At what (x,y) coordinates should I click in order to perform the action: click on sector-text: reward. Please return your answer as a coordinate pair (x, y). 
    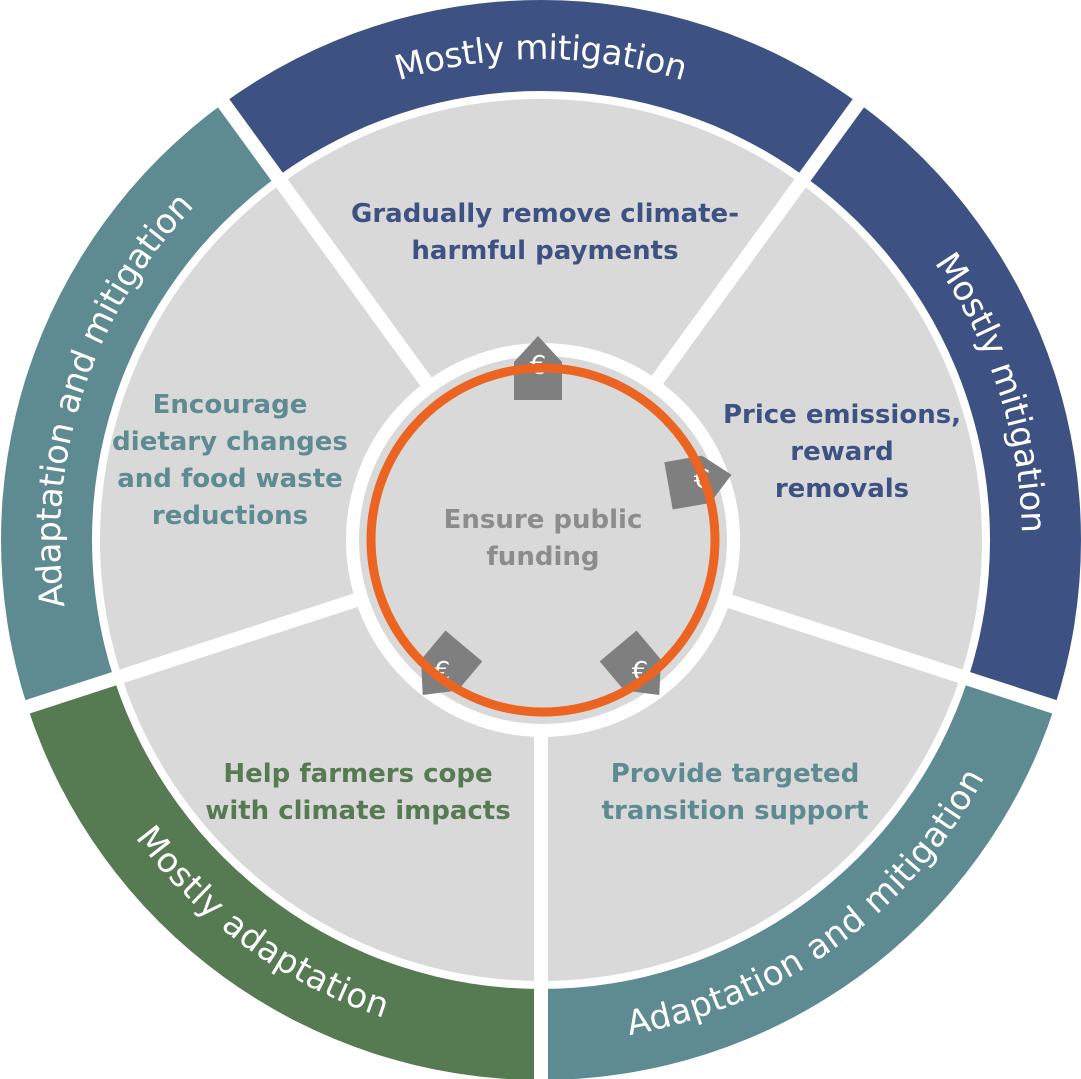
    Looking at the image, I should click on (841, 452).